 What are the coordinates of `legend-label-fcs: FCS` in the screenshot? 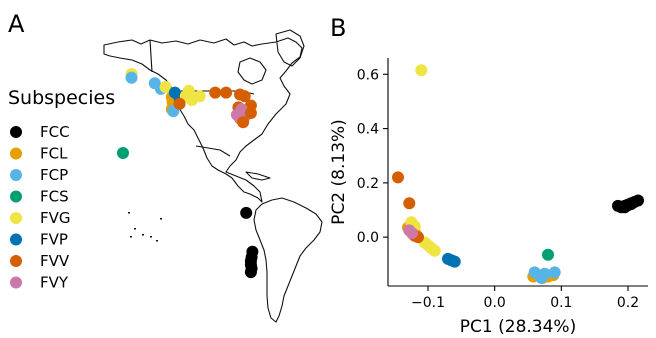 It's located at (54, 197).